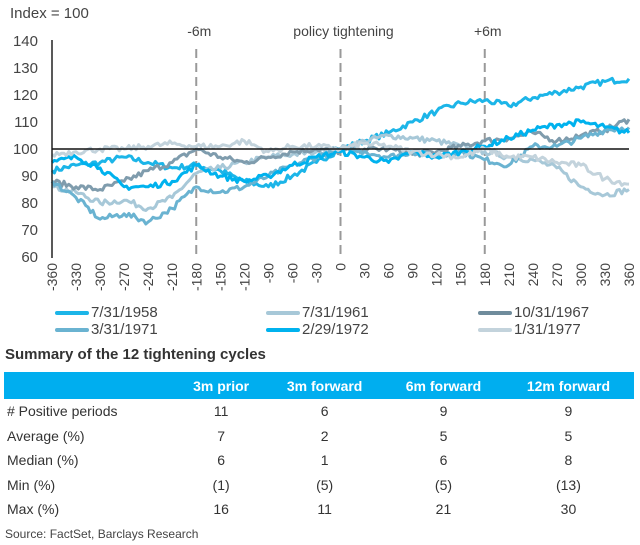 This screenshot has width=640, height=545. What do you see at coordinates (102, 534) in the screenshot?
I see `source-note: Source: FactSet, Barclays Research` at bounding box center [102, 534].